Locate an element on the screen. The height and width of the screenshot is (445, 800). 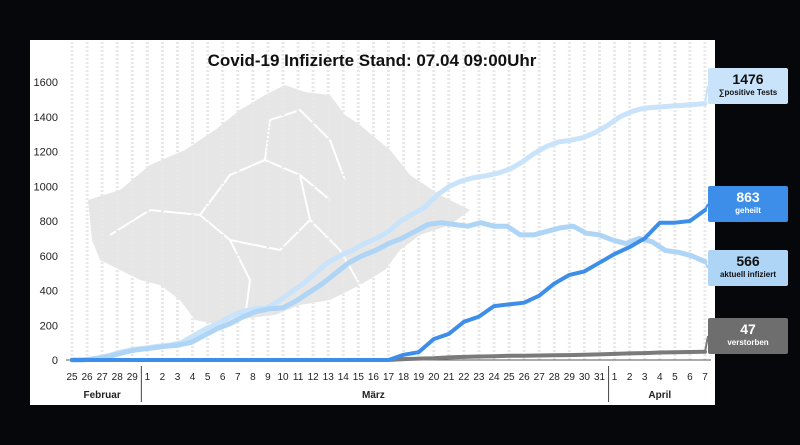
x-tick-label: 16 is located at coordinates (374, 377).